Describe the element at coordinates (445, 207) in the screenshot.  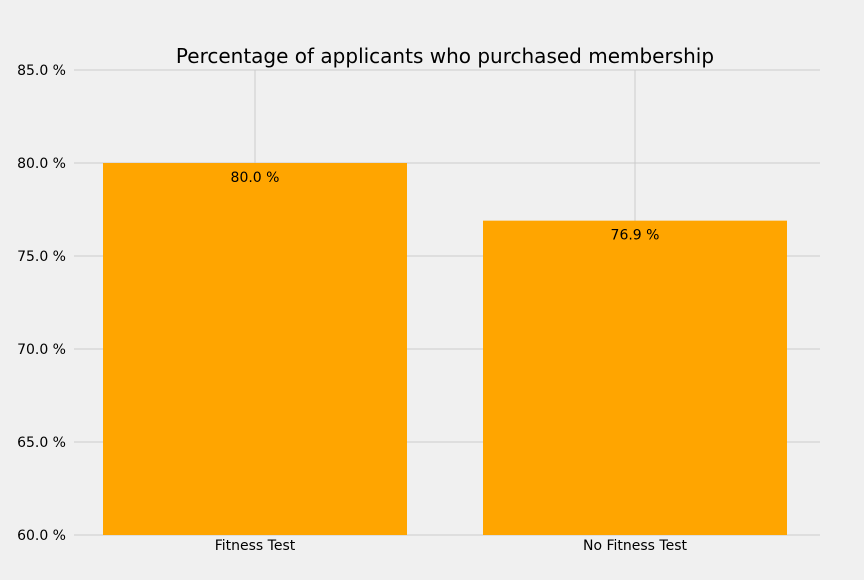
I see `data-labels: 80.0 % 76.9 %` at that location.